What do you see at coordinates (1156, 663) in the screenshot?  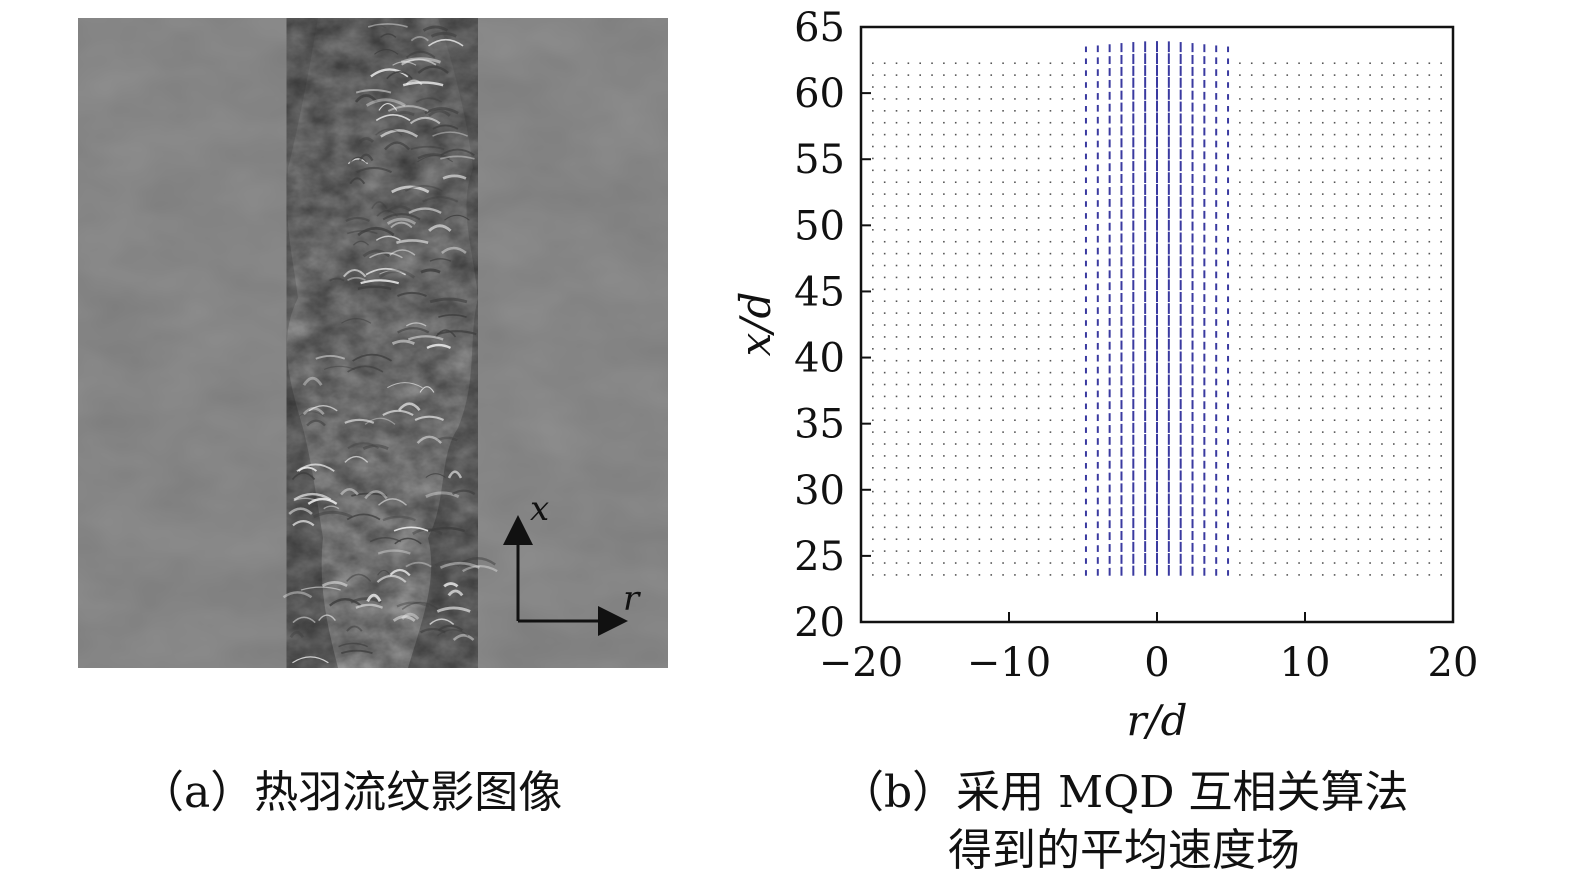 I see `x-tick-label: 0` at bounding box center [1156, 663].